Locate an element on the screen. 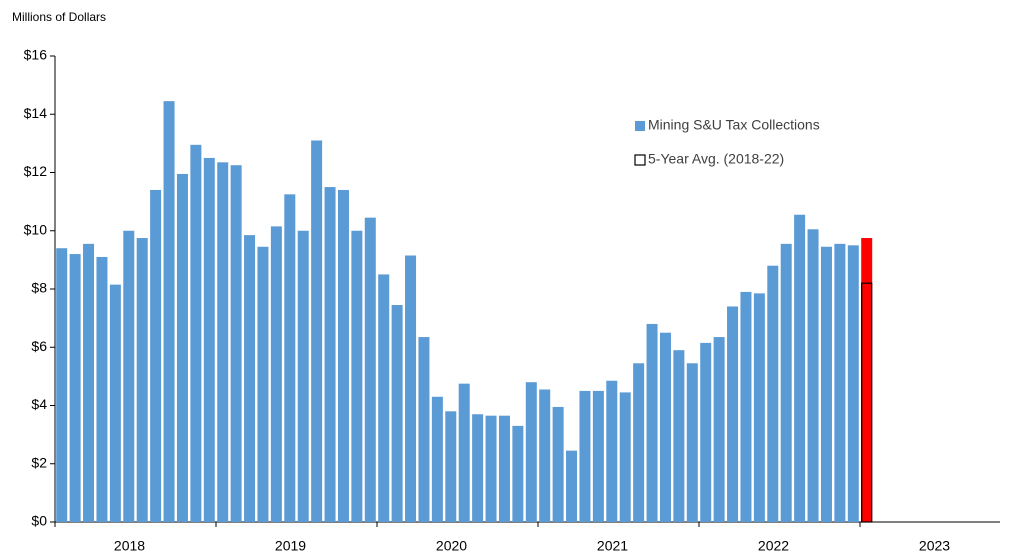  y-axis-label: Millions of Dollars is located at coordinates (59, 17).